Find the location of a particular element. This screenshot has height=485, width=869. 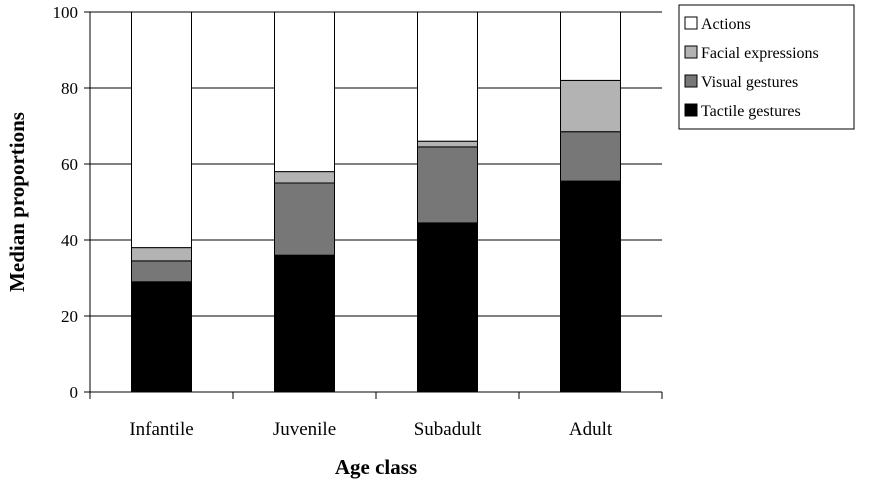

x-axis-title: Age class is located at coordinates (376, 467).